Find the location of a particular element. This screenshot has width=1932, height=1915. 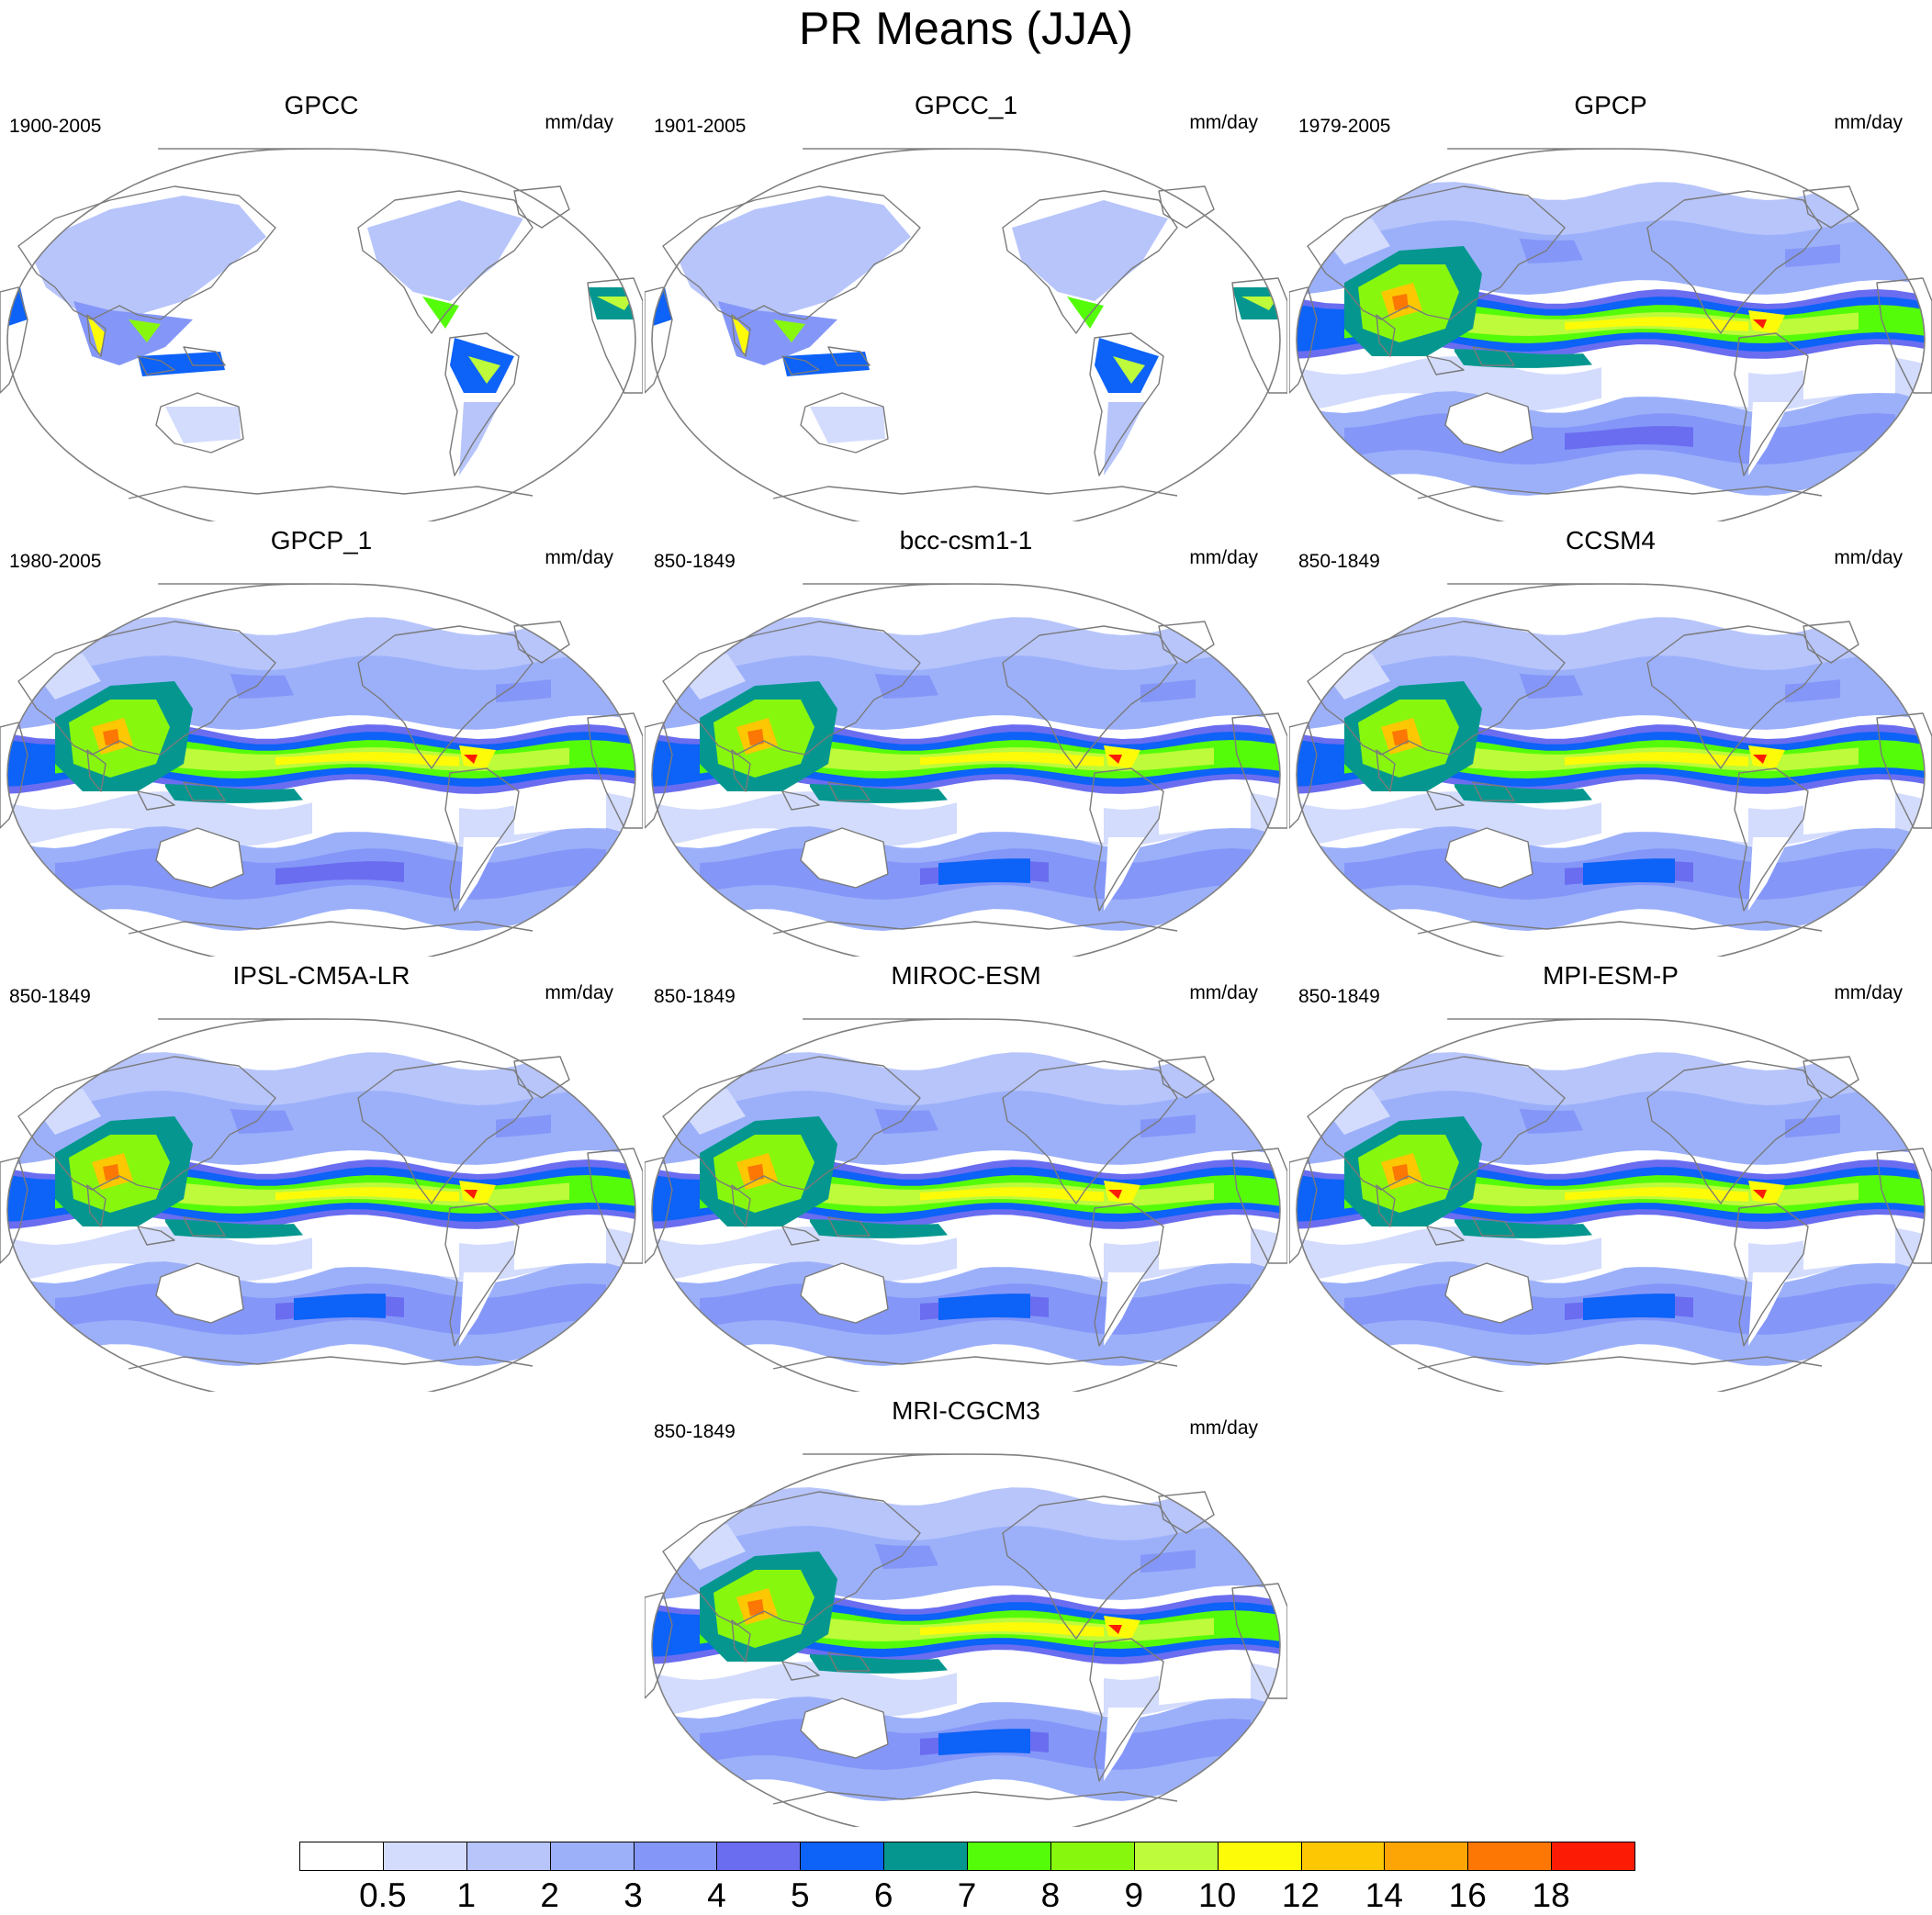

map-panel: GPCP_1 1980-2005 mm/day is located at coordinates (321, 741).